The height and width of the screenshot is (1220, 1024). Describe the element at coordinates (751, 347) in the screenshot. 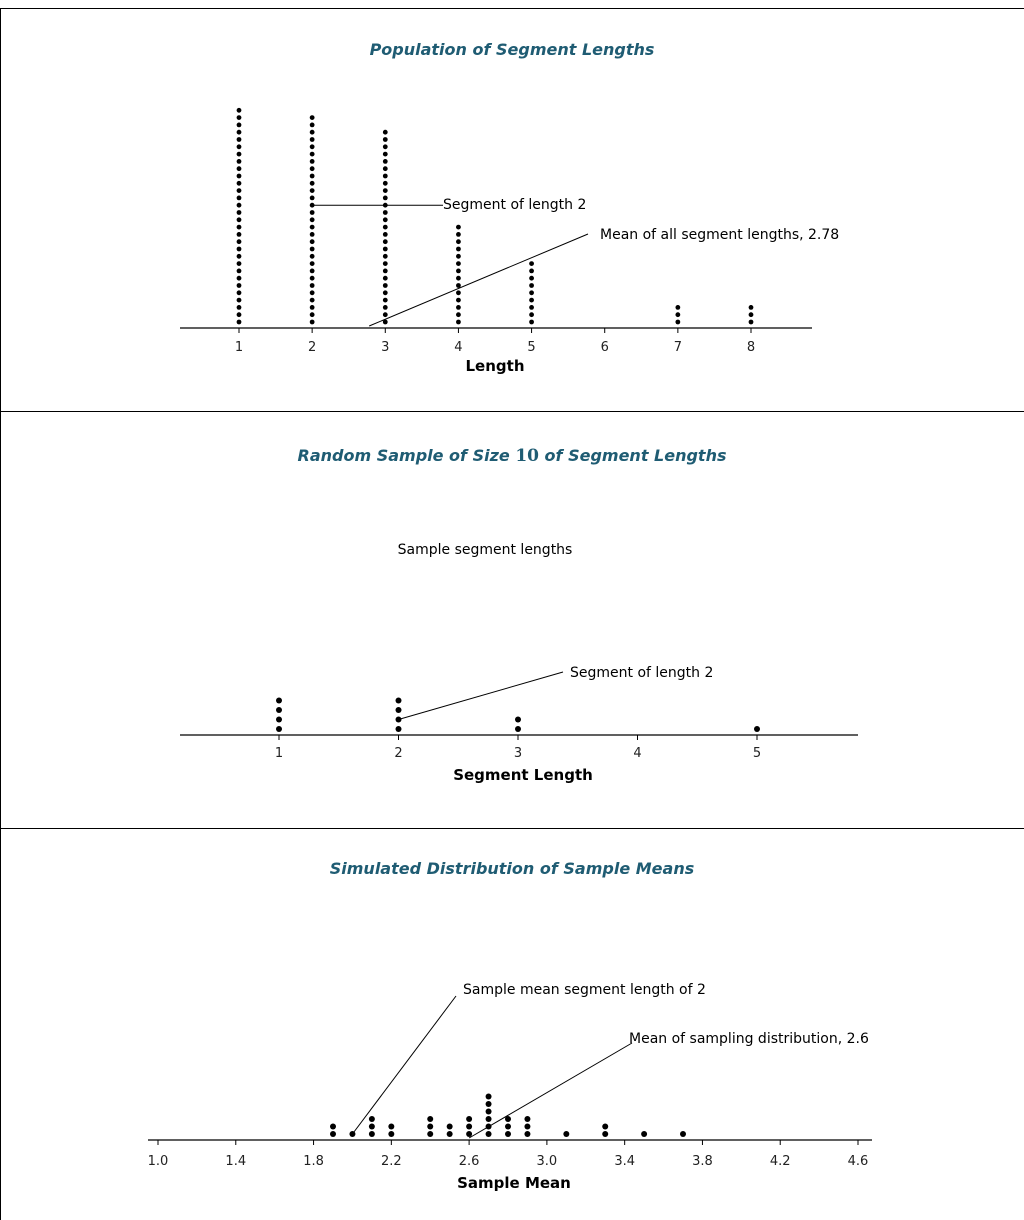

I see `x-tick-label: 8` at that location.